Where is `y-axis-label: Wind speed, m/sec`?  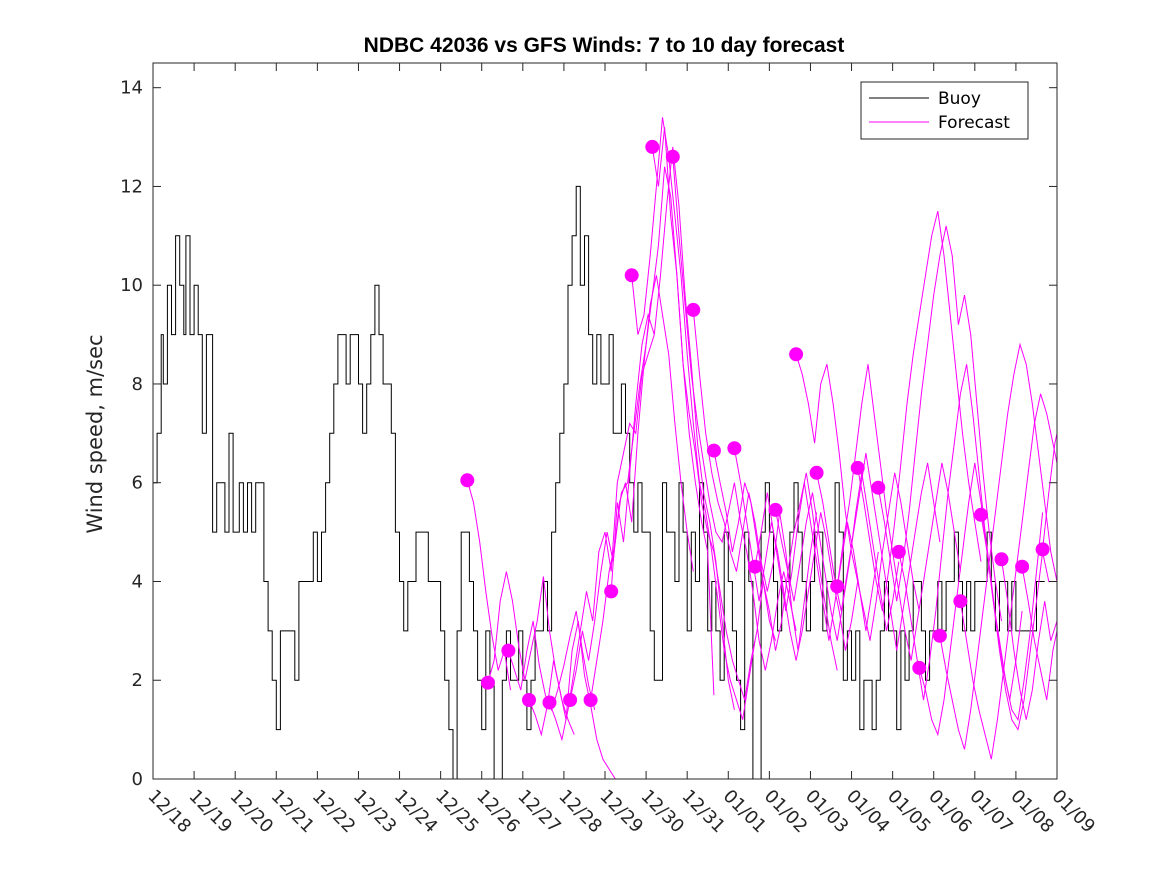
y-axis-label: Wind speed, m/sec is located at coordinates (95, 433).